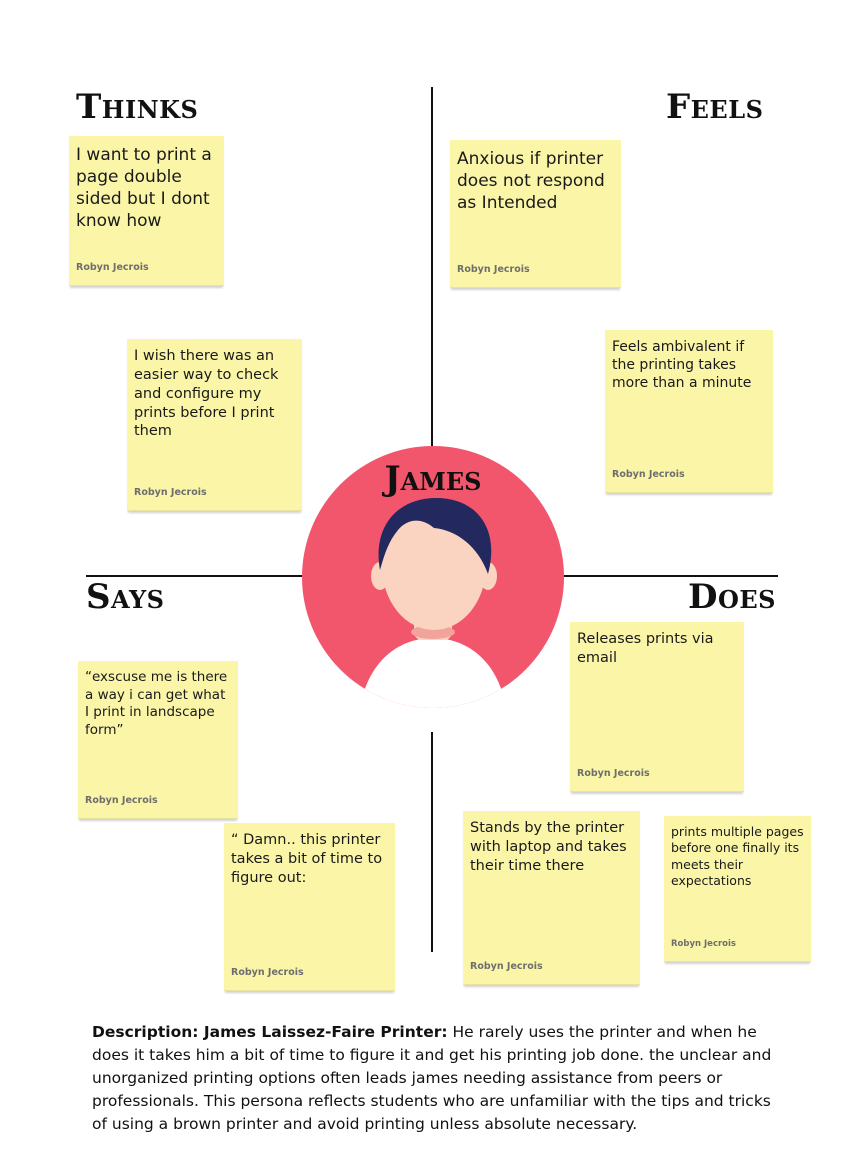 This screenshot has height=1152, width=864. What do you see at coordinates (715, 107) in the screenshot?
I see `quadrant-title-feels: Feels` at bounding box center [715, 107].